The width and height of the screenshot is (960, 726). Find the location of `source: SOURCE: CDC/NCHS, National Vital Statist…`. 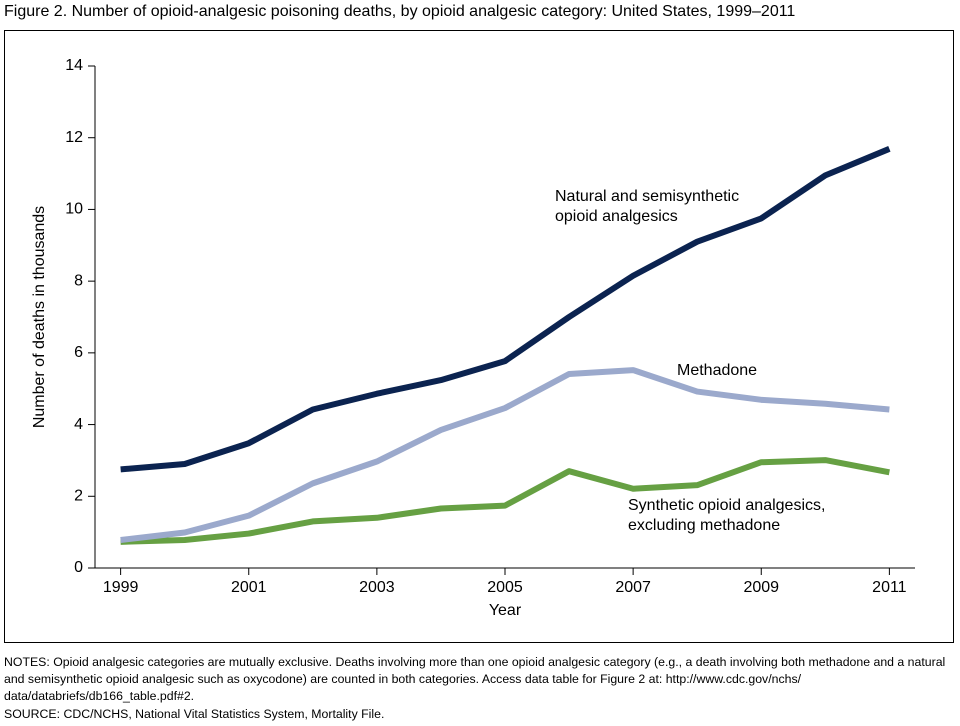

source: SOURCE: CDC/NCHS, National Vital Statist… is located at coordinates (194, 714).